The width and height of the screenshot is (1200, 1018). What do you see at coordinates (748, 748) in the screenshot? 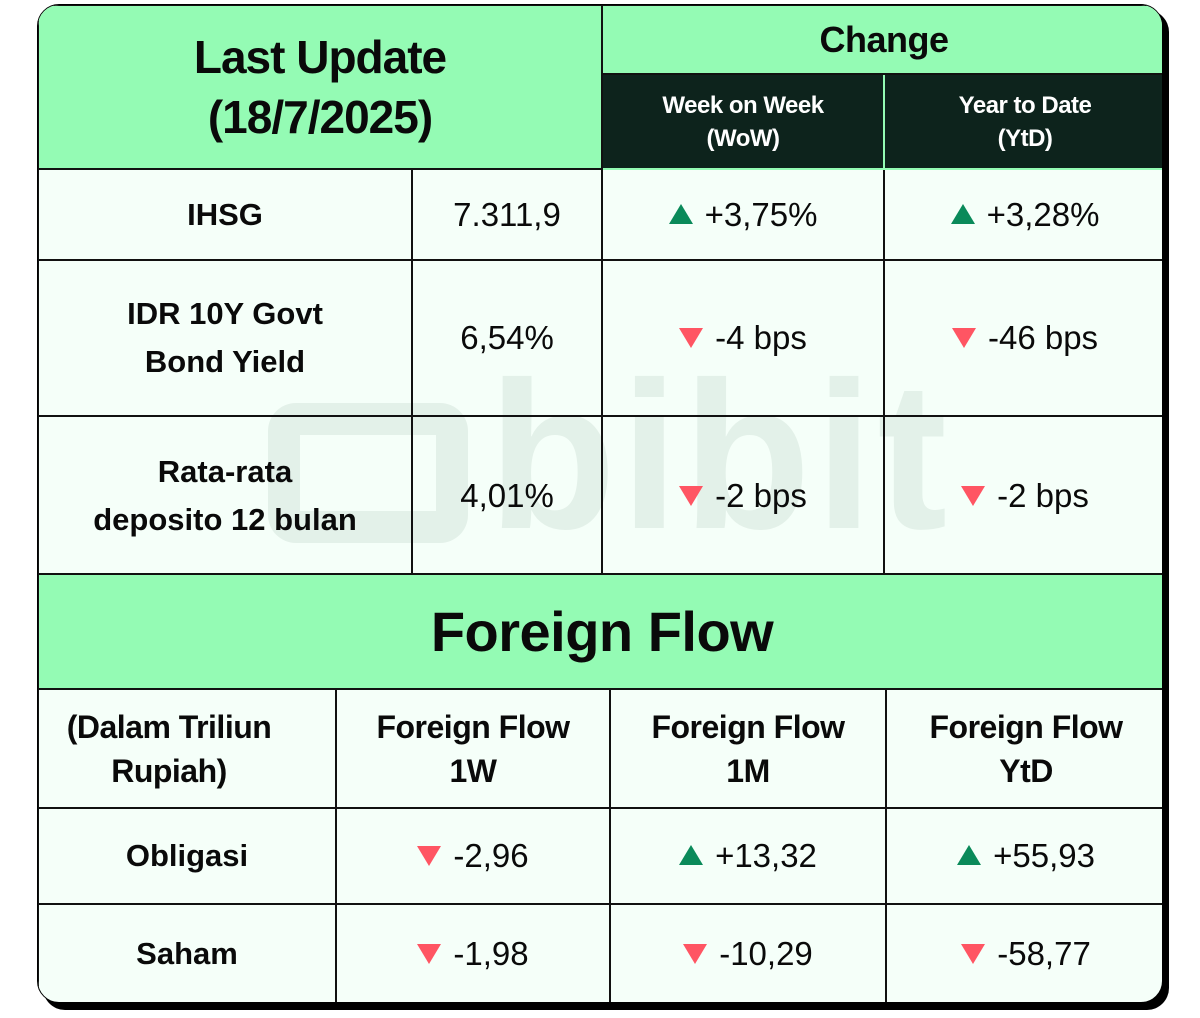
I see `foreign-flow-column-header: Foreign Flow 1M` at bounding box center [748, 748].